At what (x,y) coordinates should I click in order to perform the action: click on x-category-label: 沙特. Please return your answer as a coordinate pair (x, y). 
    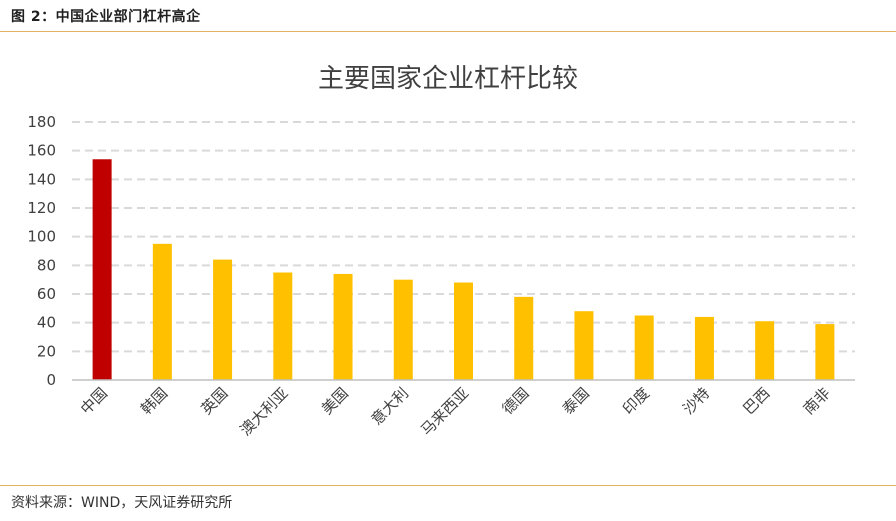
    Looking at the image, I should click on (696, 401).